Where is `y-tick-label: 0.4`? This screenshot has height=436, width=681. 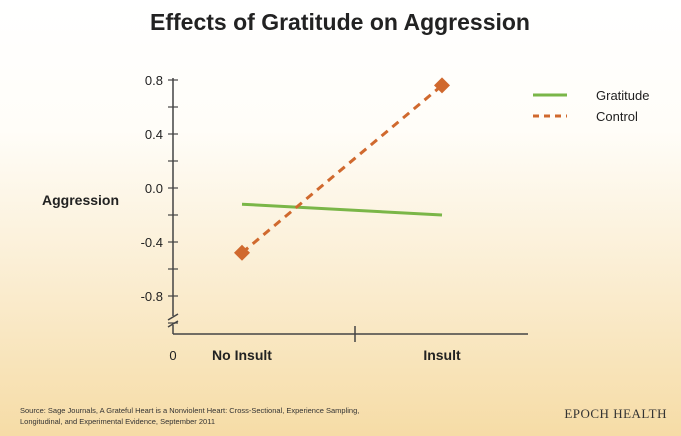 y-tick-label: 0.4 is located at coordinates (154, 134).